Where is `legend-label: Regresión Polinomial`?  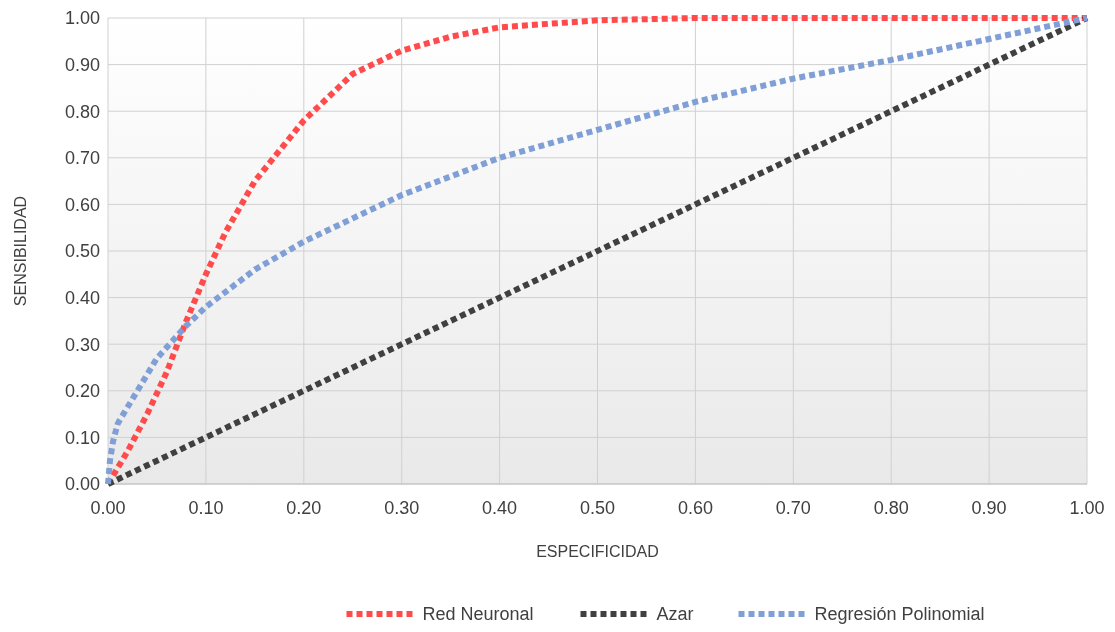 legend-label: Regresión Polinomial is located at coordinates (899, 614).